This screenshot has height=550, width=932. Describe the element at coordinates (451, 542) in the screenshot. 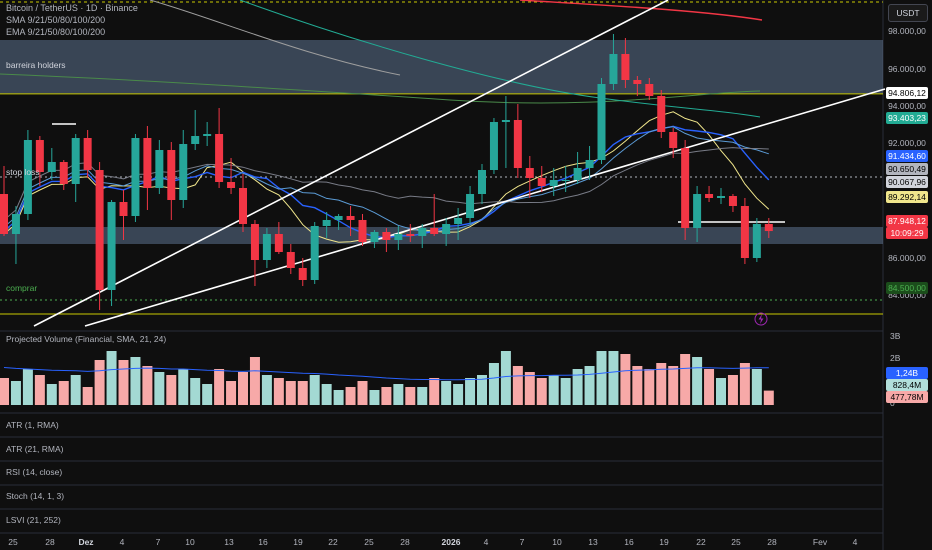

I see `time-axis-label: 2026` at that location.